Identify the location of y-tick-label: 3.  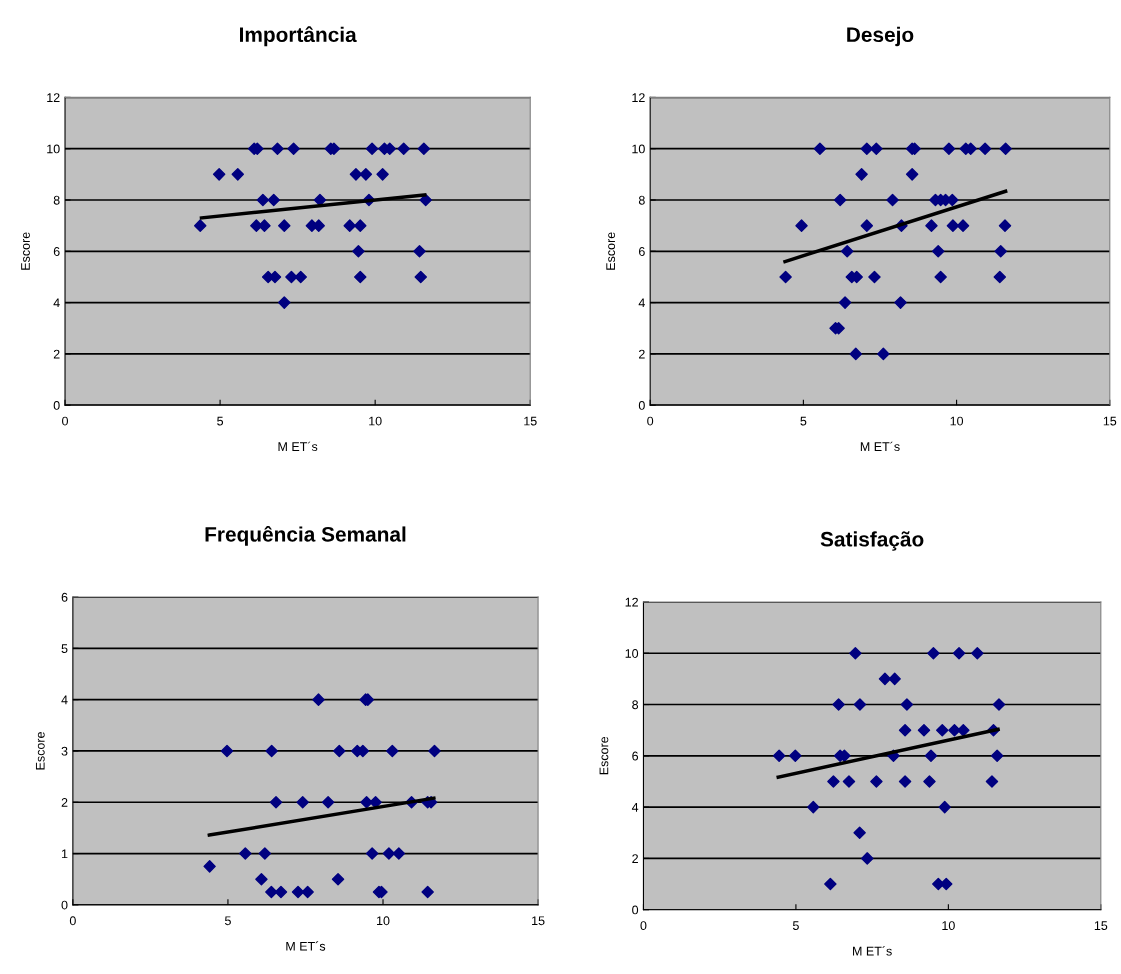
(64, 751).